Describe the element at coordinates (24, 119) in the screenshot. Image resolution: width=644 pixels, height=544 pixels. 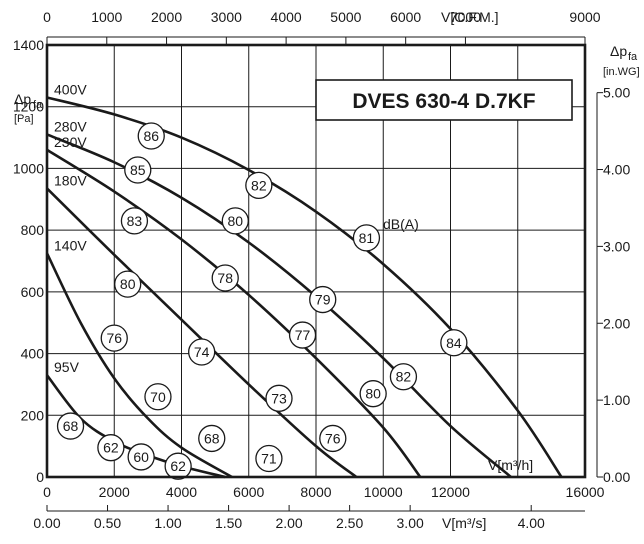
I see `y-axis-unit-left: [Pa]` at that location.